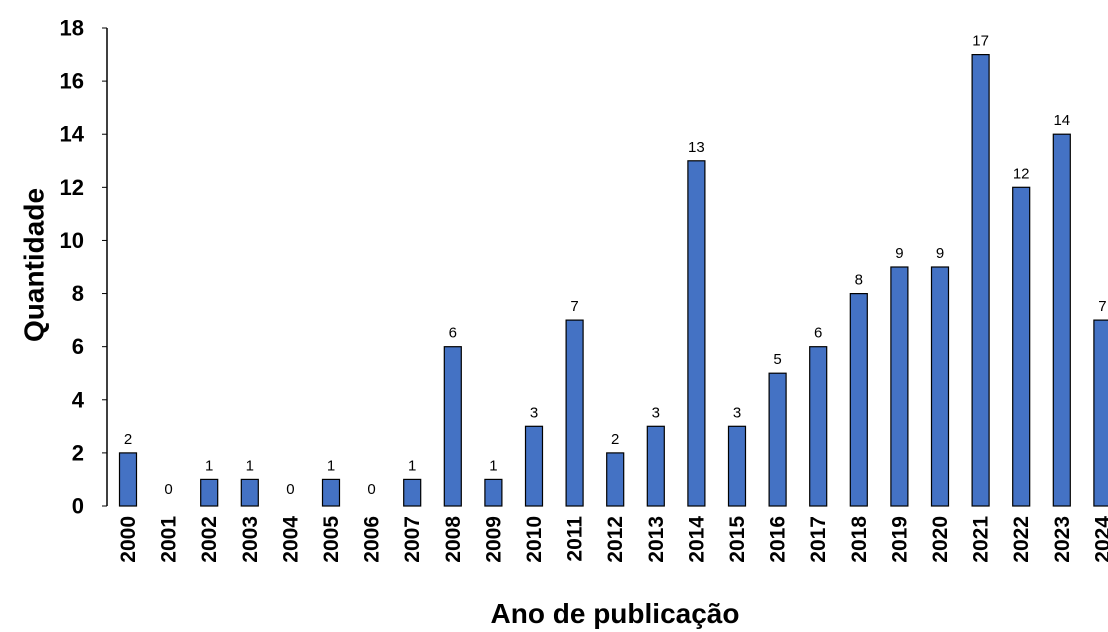 The image size is (1108, 632). What do you see at coordinates (1021, 173) in the screenshot?
I see `data-label-2022: 12` at bounding box center [1021, 173].